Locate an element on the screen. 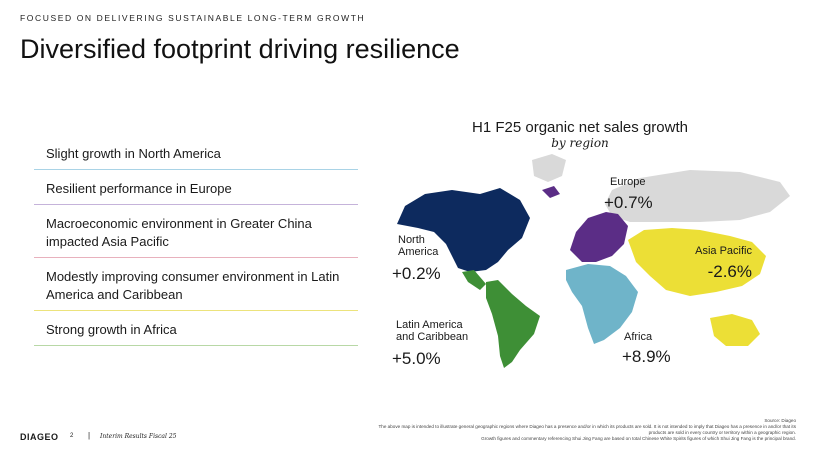  label-asia-pacific: Asia Pacific is located at coordinates (723, 251).